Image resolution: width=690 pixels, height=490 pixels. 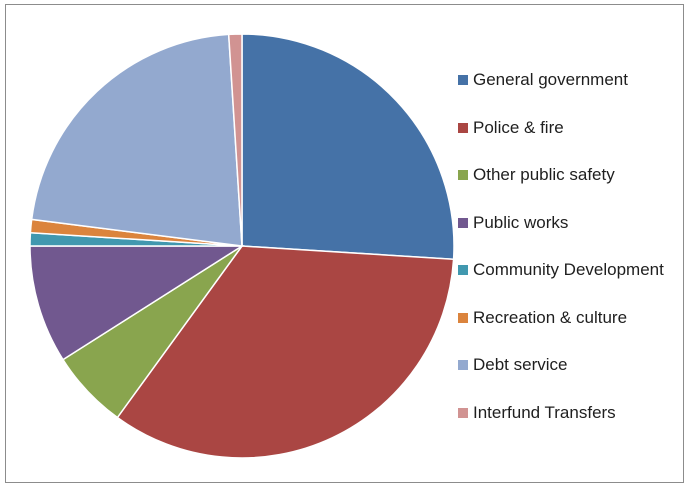 What do you see at coordinates (521, 222) in the screenshot?
I see `legend-label: Public works` at bounding box center [521, 222].